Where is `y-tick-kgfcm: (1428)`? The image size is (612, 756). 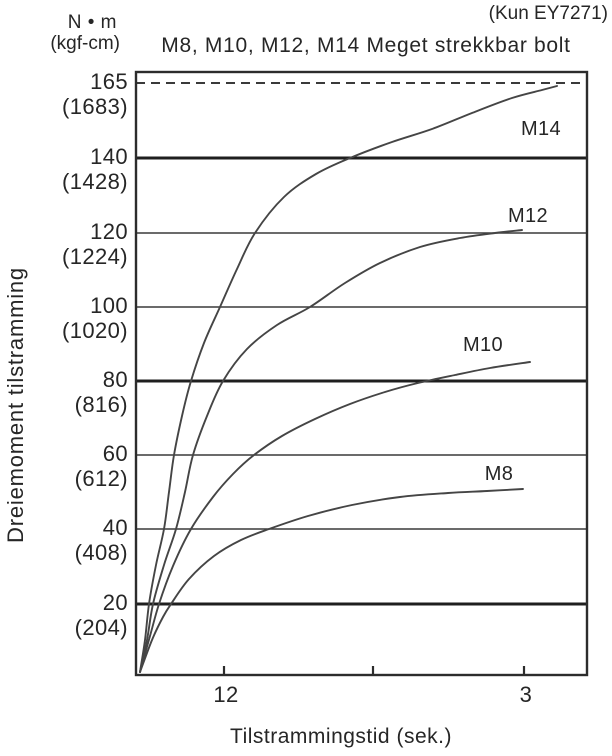 y-tick-kgfcm: (1428) is located at coordinates (95, 181).